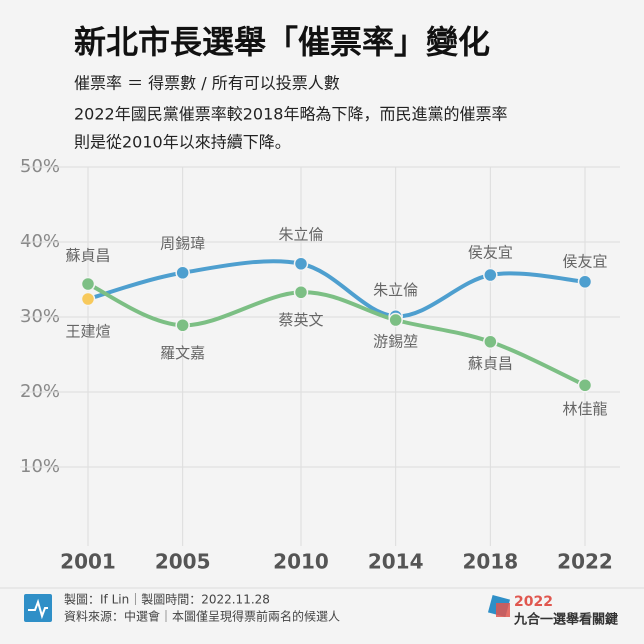  I want to click on point-label: 蔡英文, so click(300, 320).